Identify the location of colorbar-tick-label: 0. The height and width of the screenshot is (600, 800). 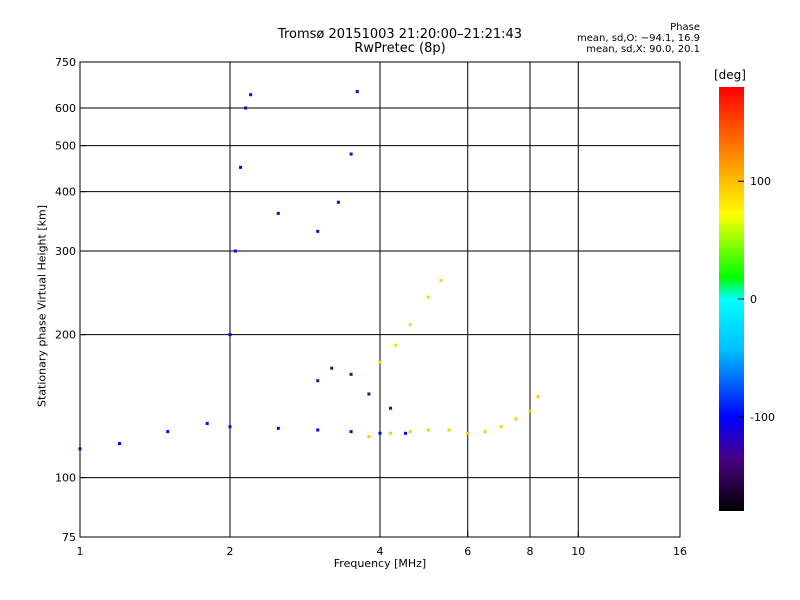
(753, 299).